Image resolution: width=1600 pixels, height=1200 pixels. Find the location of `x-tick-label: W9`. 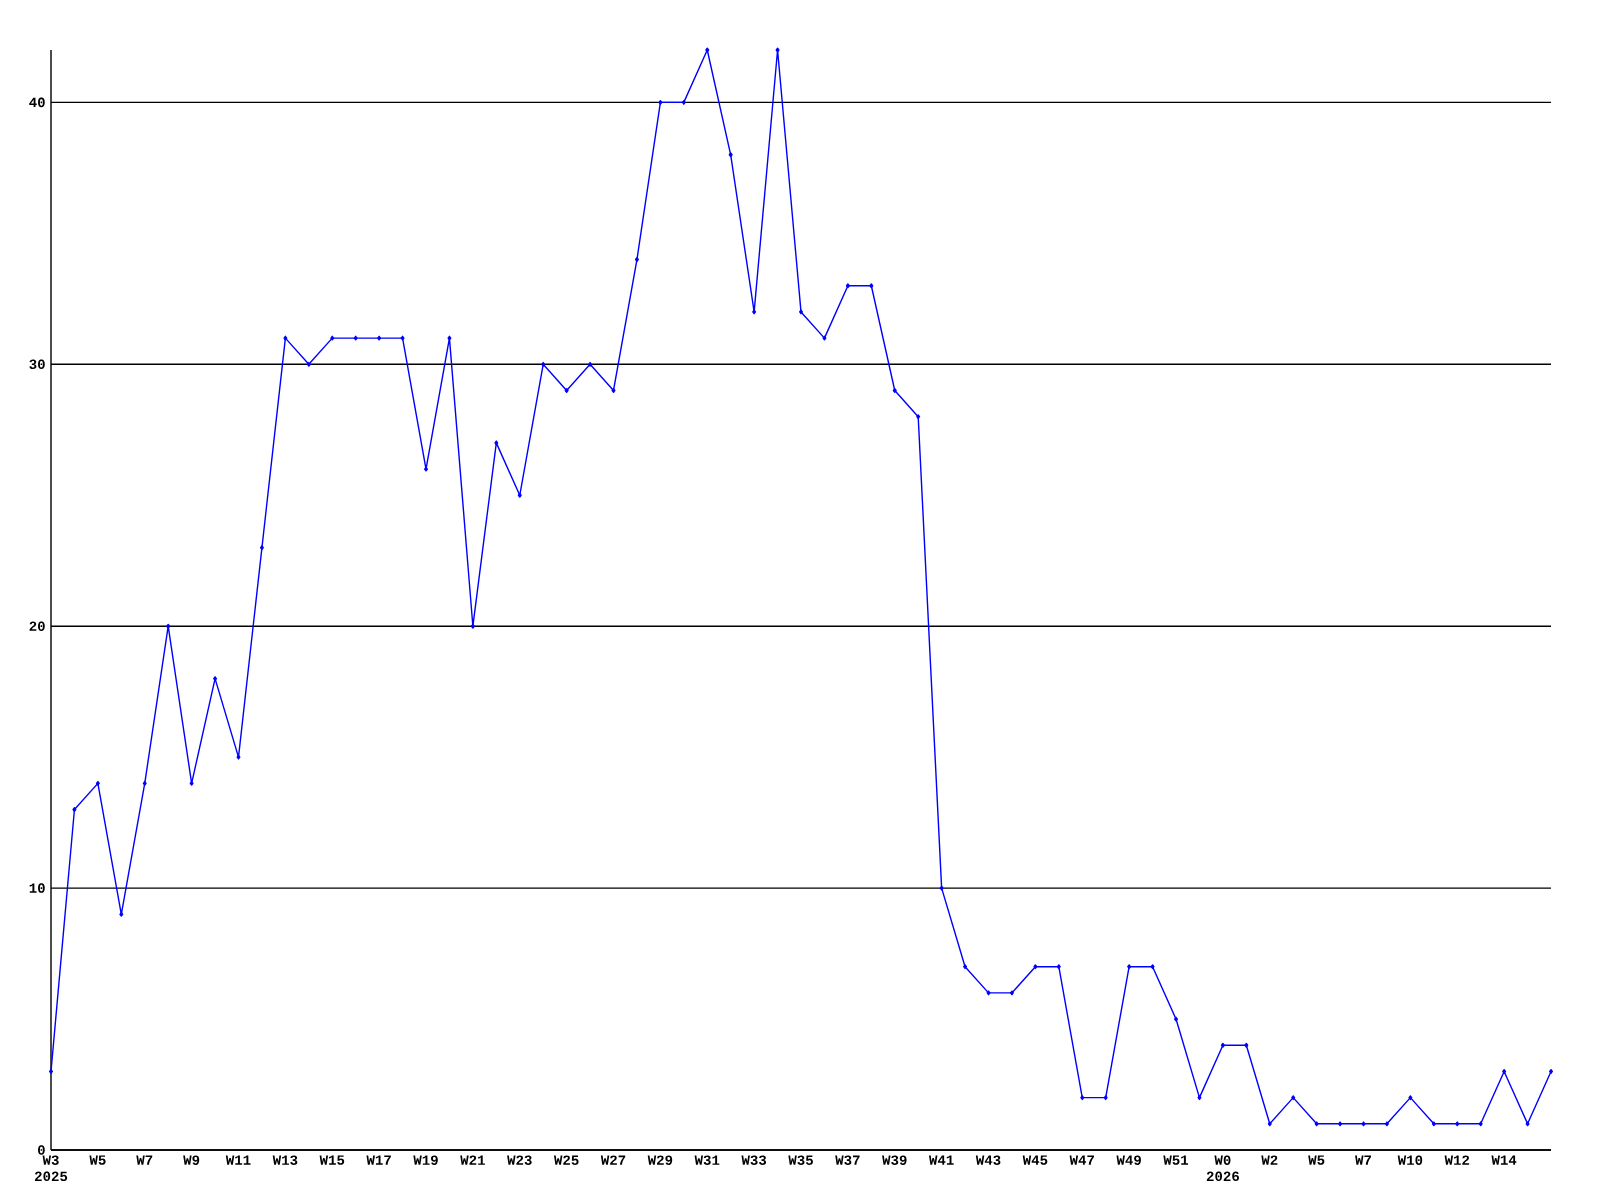

x-tick-label: W9 is located at coordinates (191, 1160).